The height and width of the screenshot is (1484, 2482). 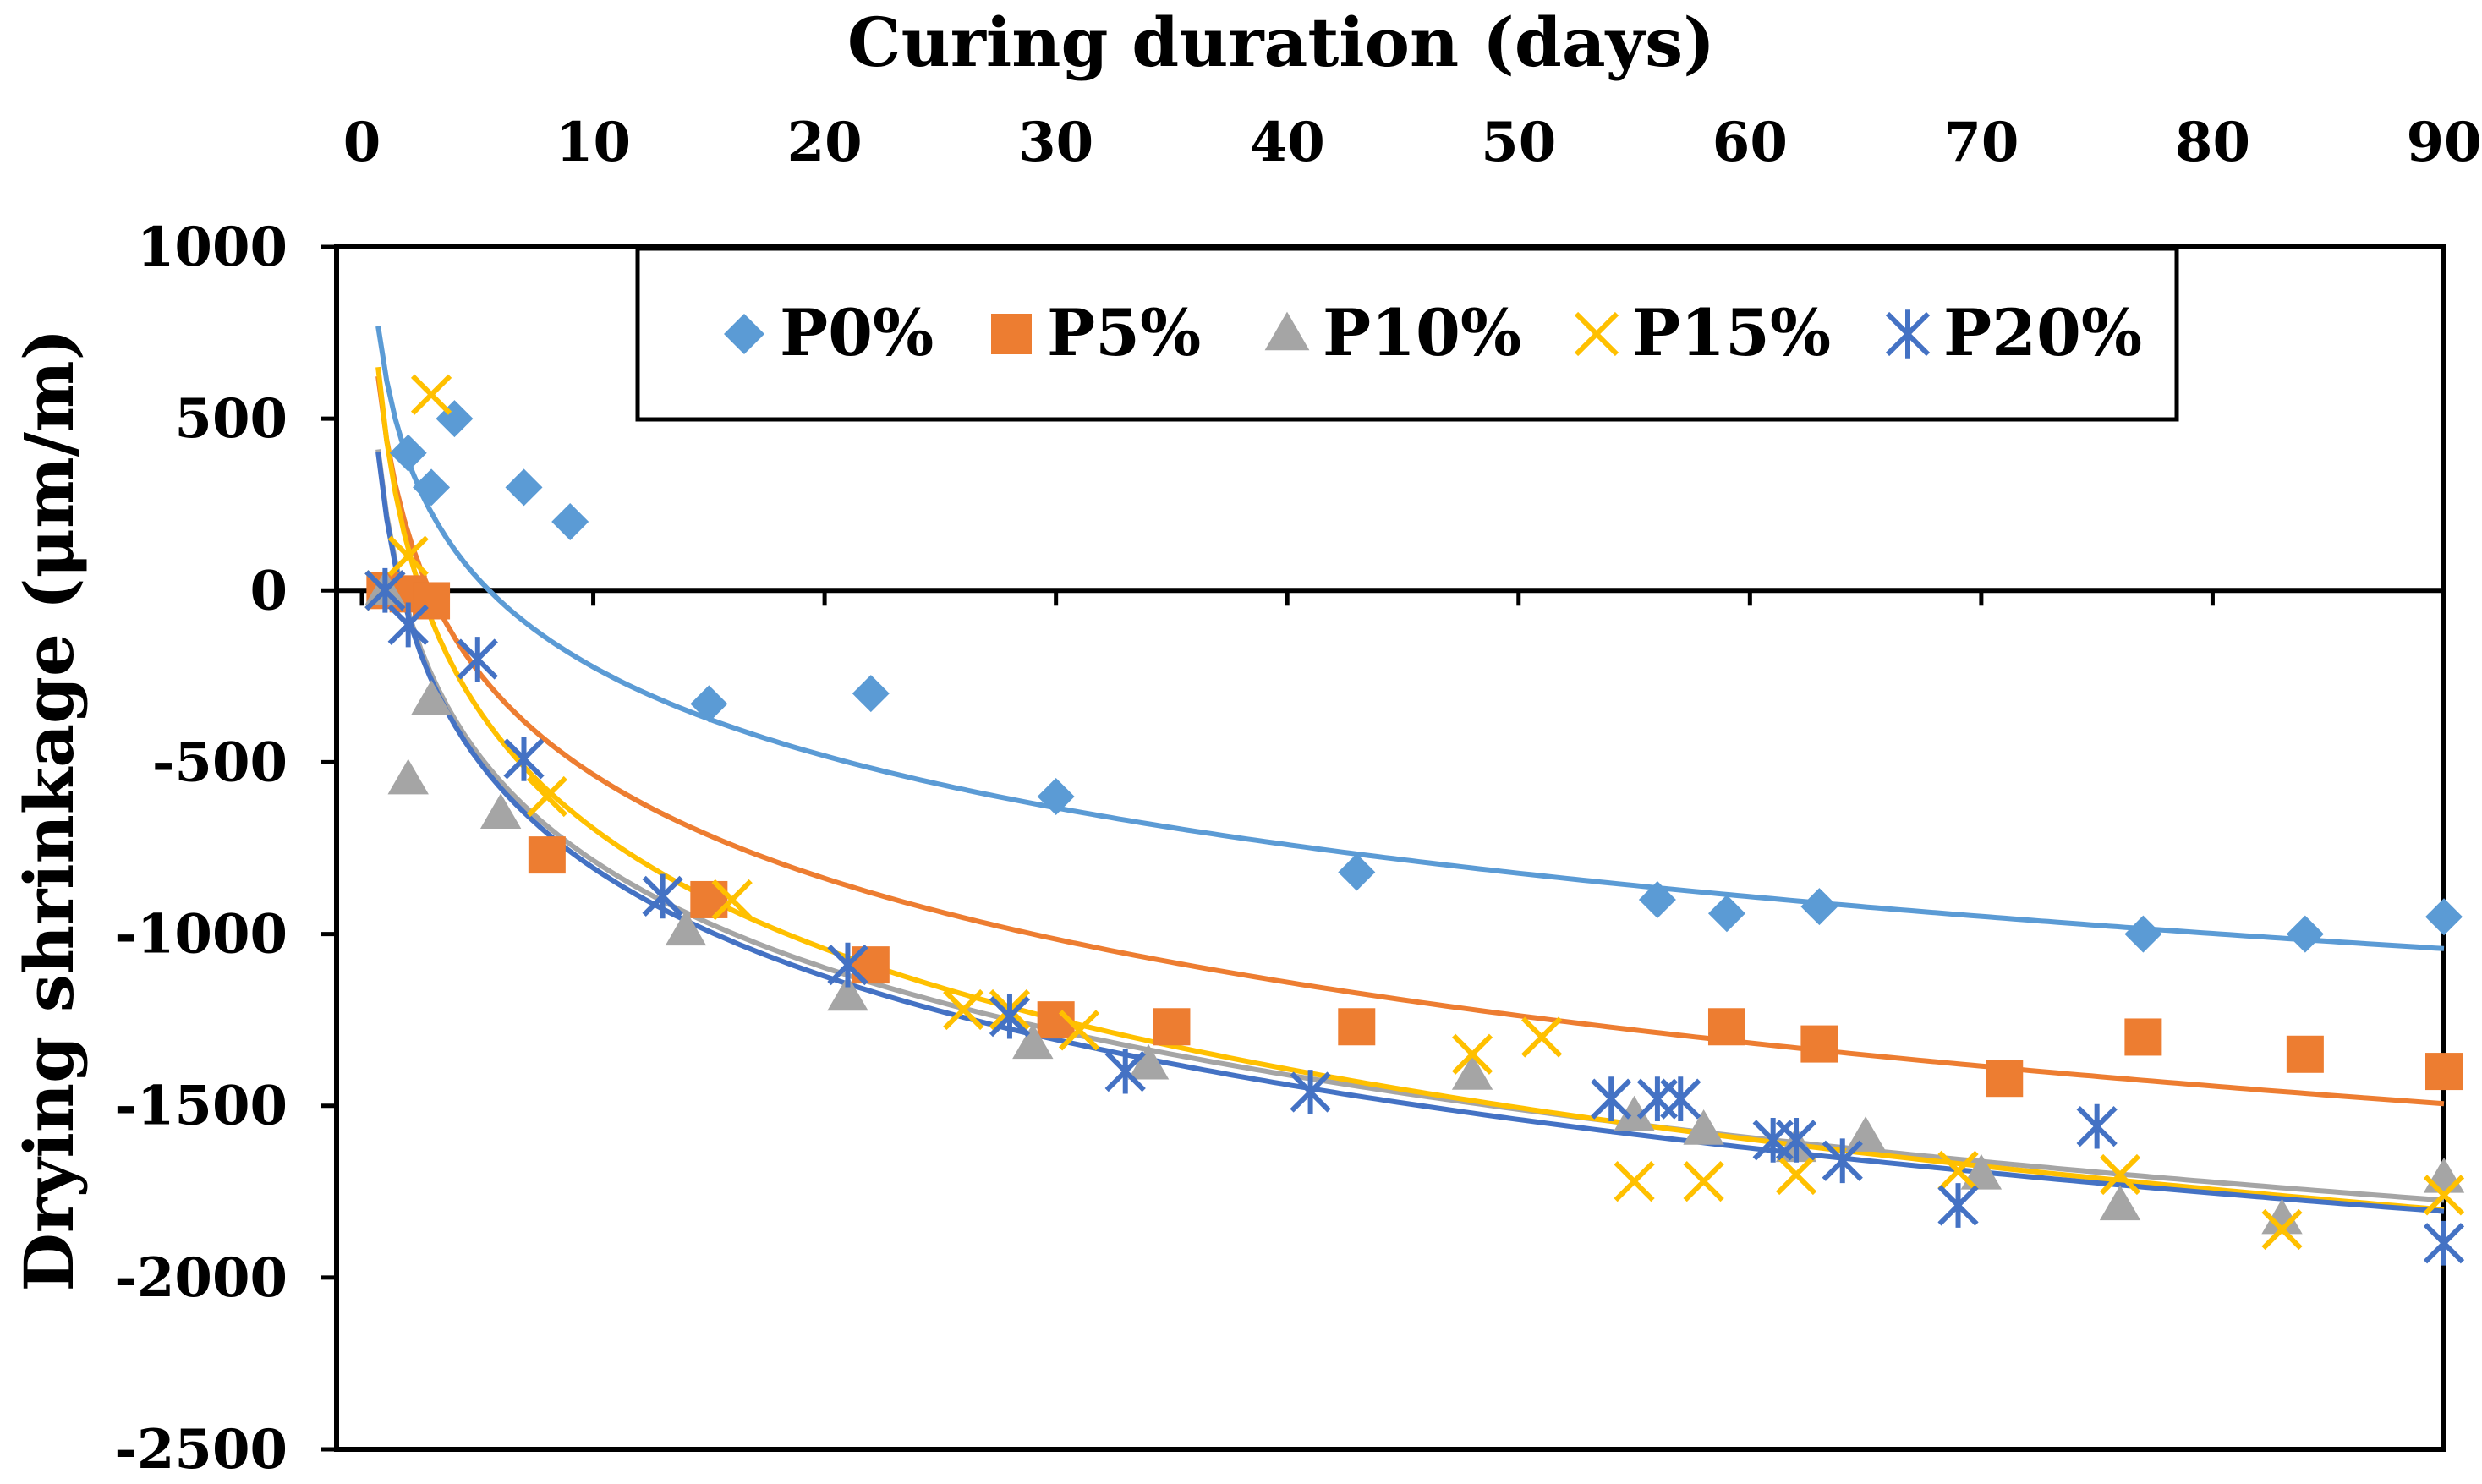 I want to click on legend-marker-p5pct, so click(x=1012, y=334).